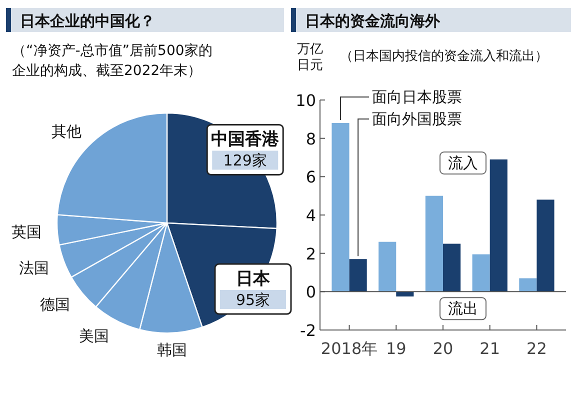  Describe the element at coordinates (112, 61) in the screenshot. I see `chart-subtitle: （“净资产-总市值”居前500家的企业的构成、截至2022年末）` at that location.